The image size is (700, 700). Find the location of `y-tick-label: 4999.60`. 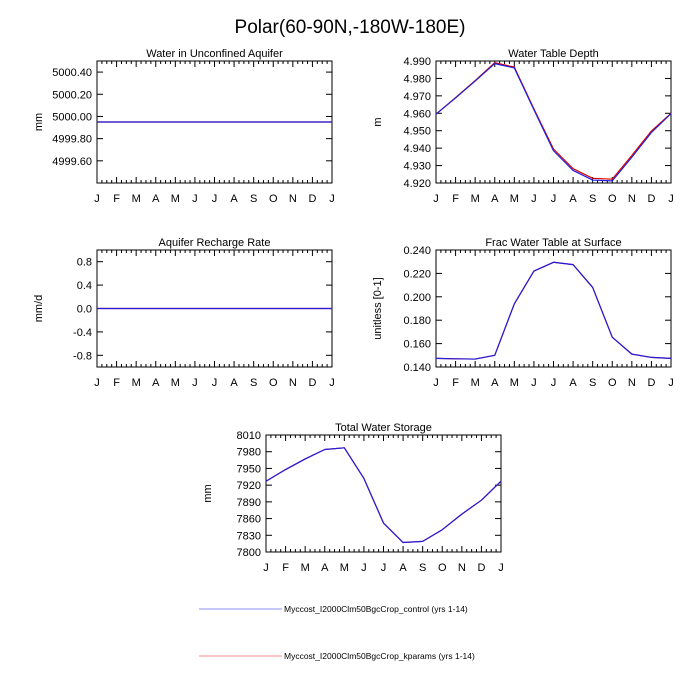

y-tick-label: 4999.60 is located at coordinates (72, 162).